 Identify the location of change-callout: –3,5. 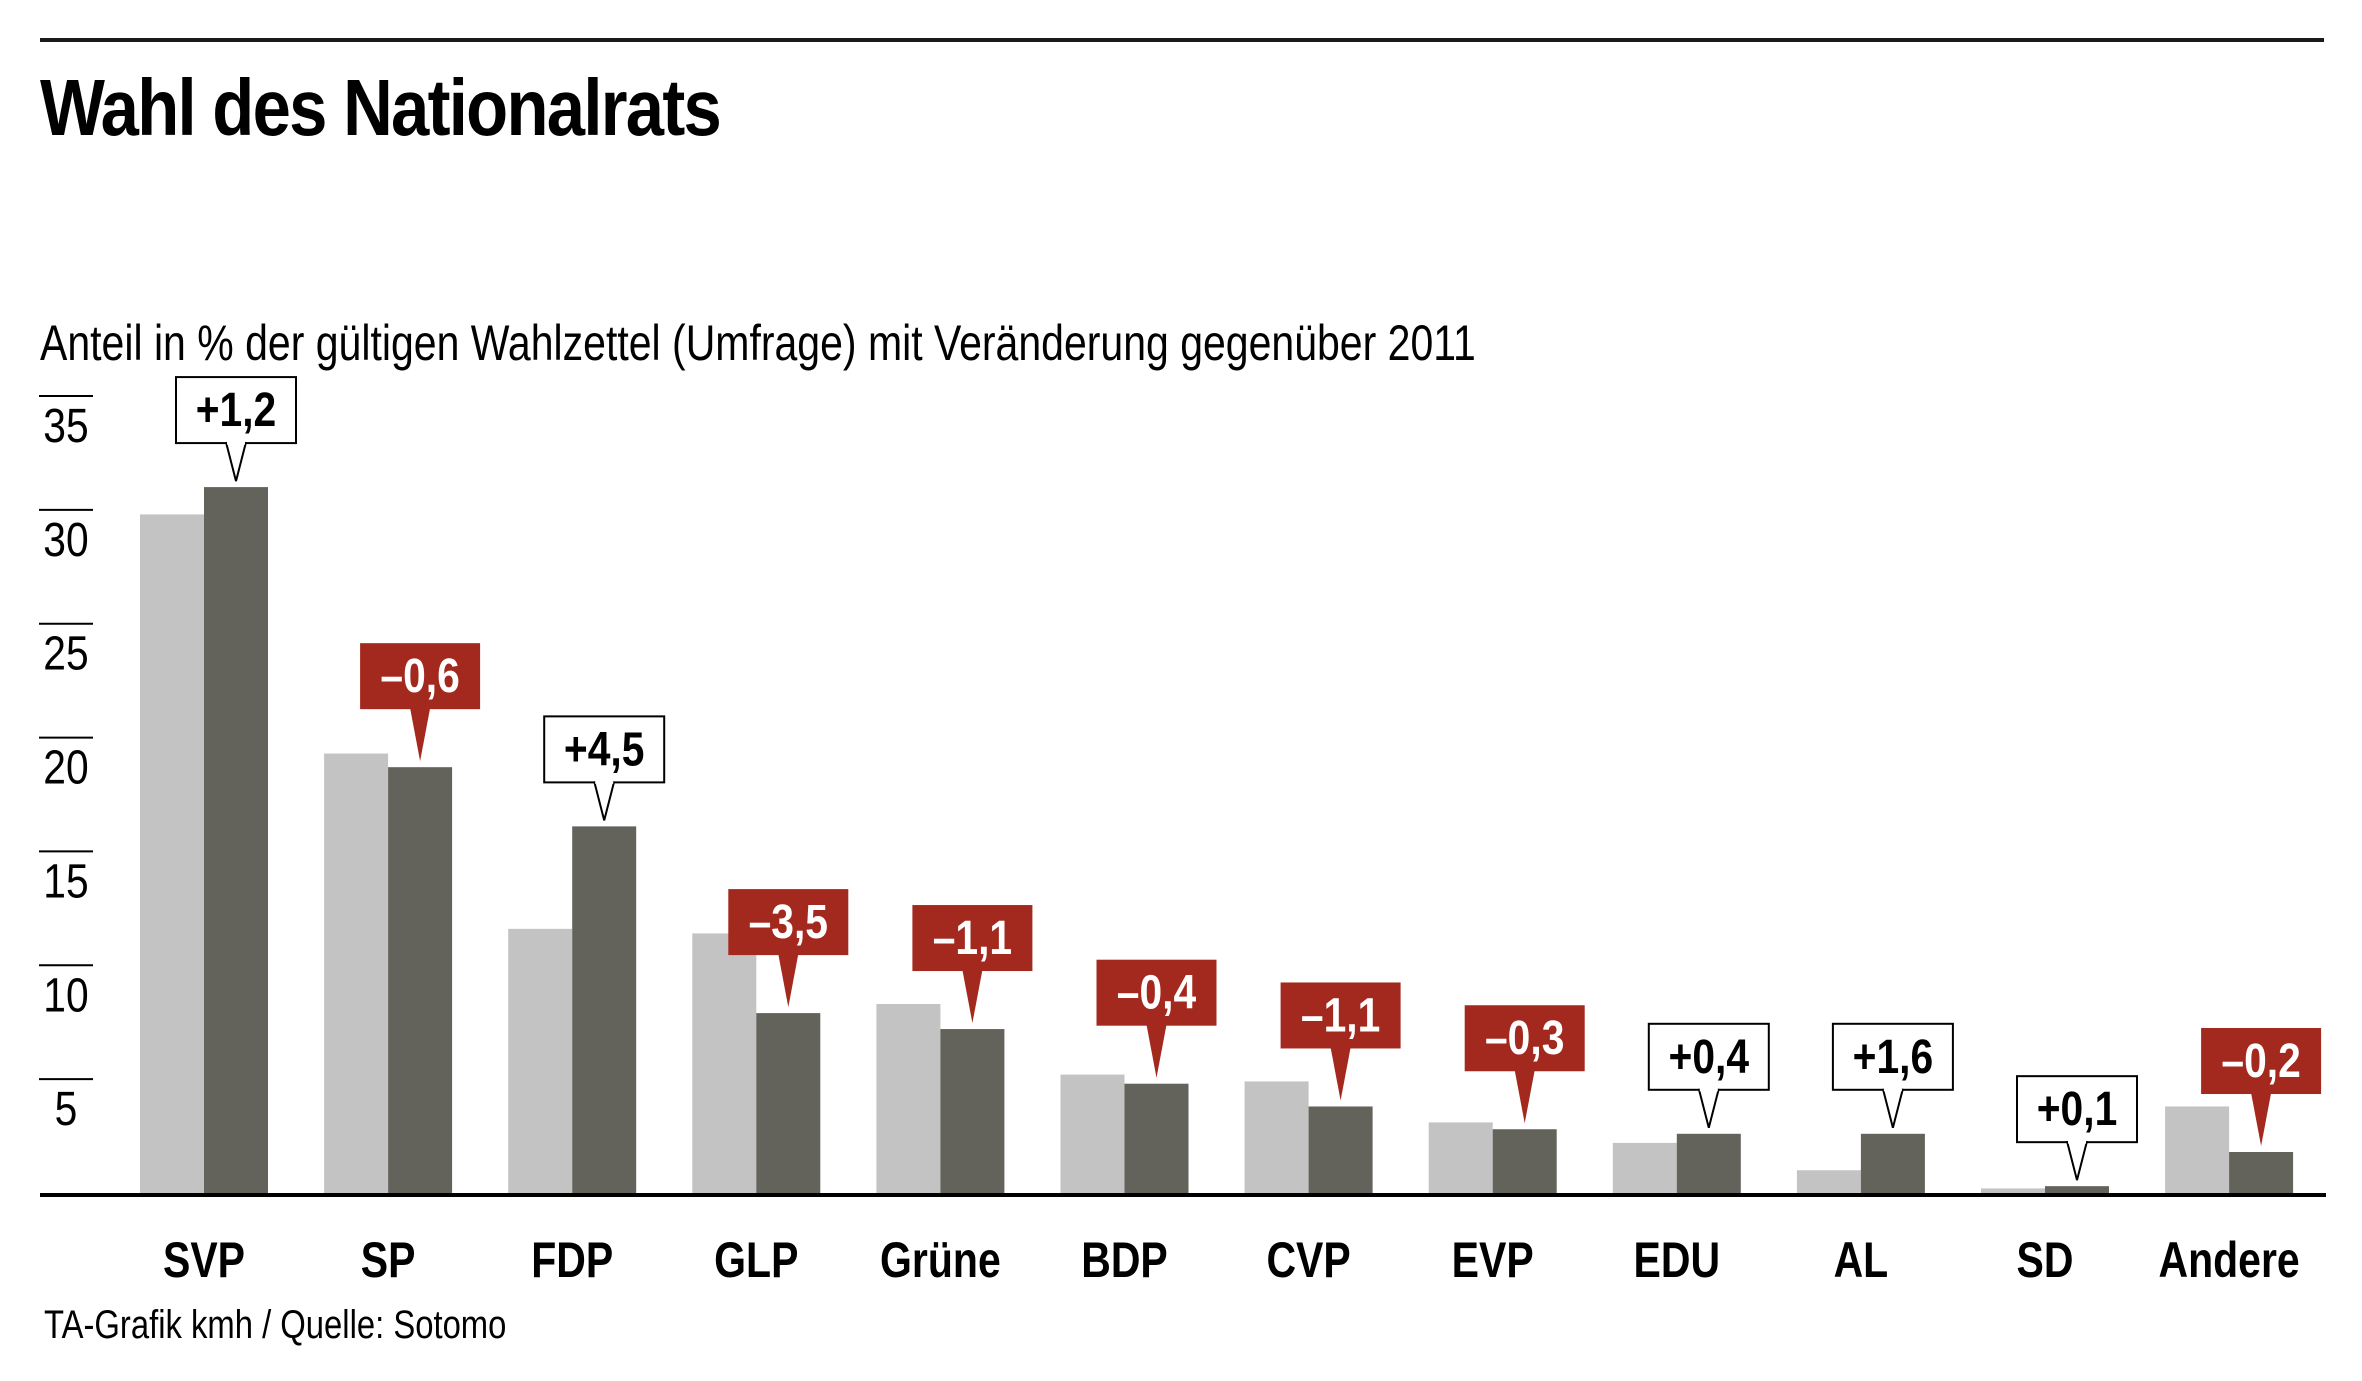
(788, 948).